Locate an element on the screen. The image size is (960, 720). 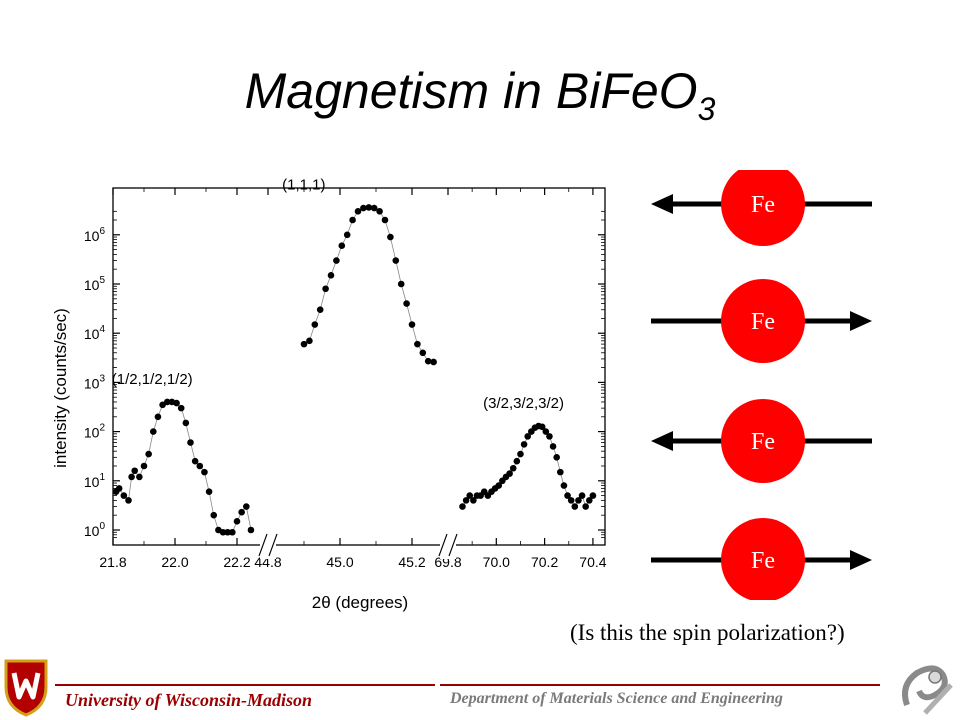
x-tick-label: 45.0 is located at coordinates (339, 562).